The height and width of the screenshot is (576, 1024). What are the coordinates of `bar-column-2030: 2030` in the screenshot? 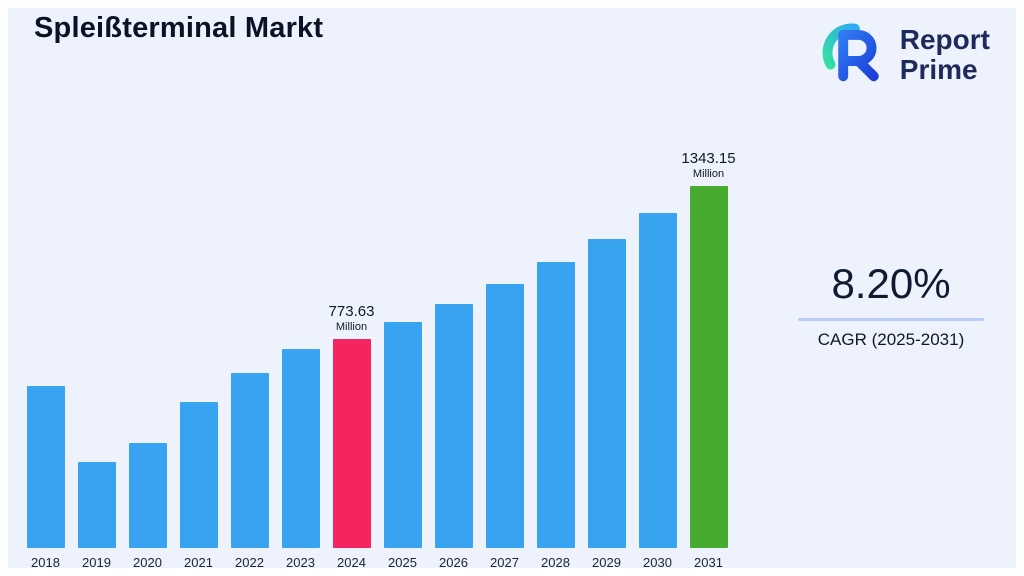 It's located at (657, 391).